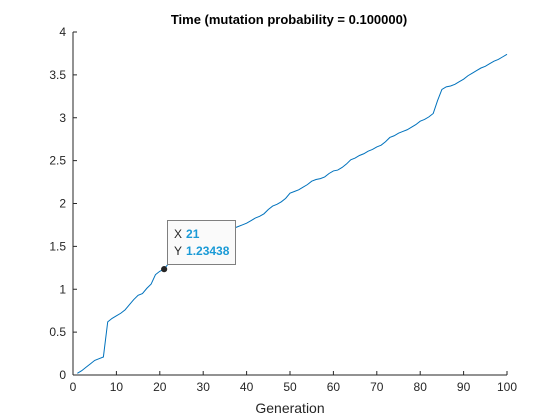  Describe the element at coordinates (289, 408) in the screenshot. I see `x-axis-label: Generation` at that location.